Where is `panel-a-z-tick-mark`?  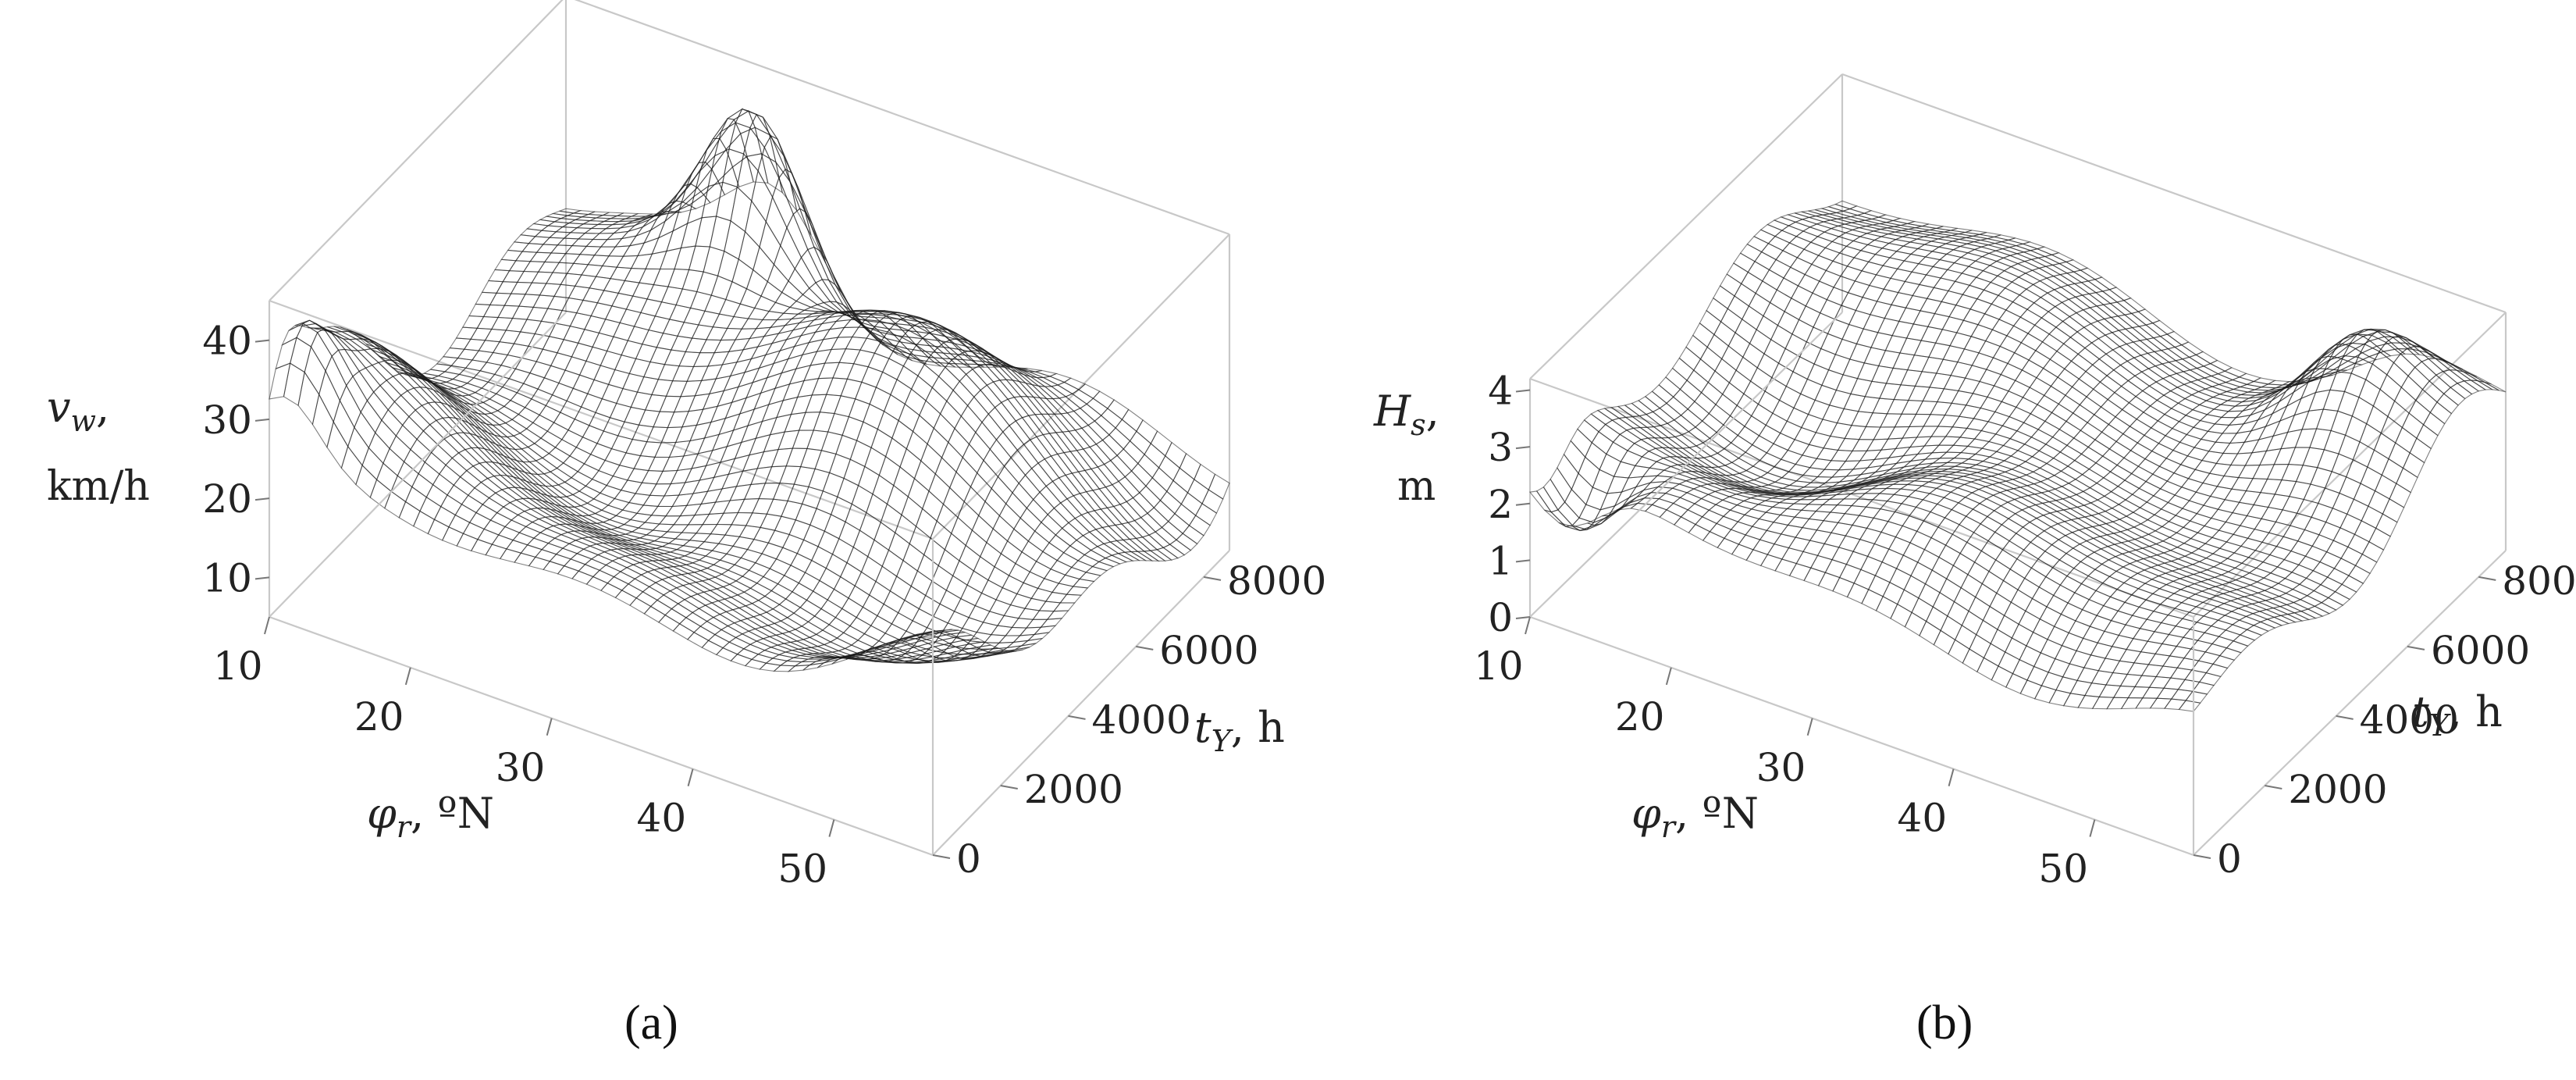
panel-a-z-tick-mark is located at coordinates (262, 341).